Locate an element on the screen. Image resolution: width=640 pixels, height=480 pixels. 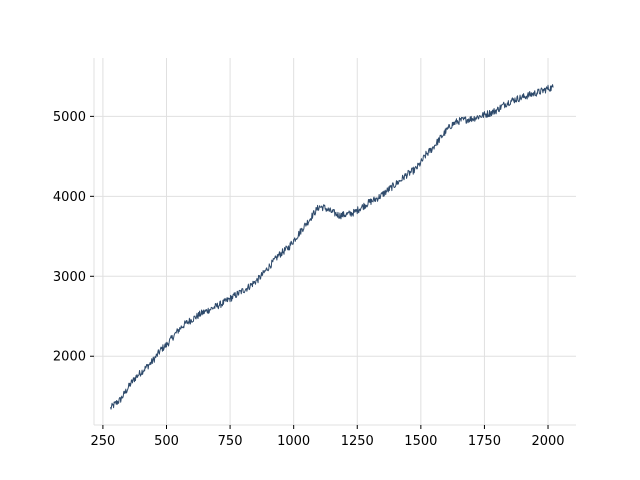
y-tick-label: 4000 is located at coordinates (69, 197).